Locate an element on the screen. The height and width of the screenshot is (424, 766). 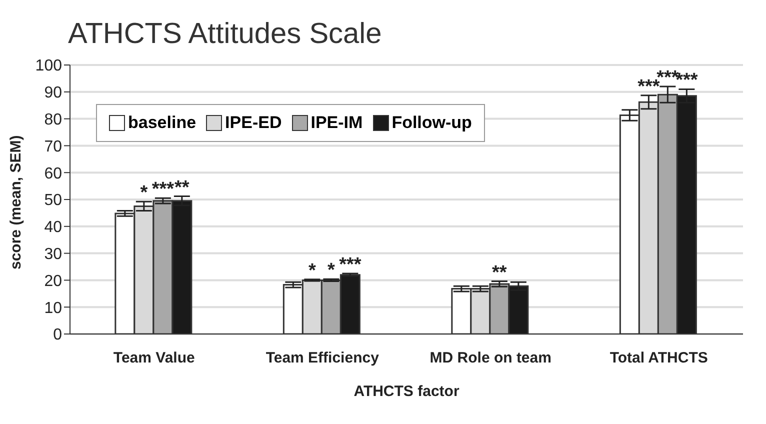
legend-label: IPE-ED is located at coordinates (253, 123).